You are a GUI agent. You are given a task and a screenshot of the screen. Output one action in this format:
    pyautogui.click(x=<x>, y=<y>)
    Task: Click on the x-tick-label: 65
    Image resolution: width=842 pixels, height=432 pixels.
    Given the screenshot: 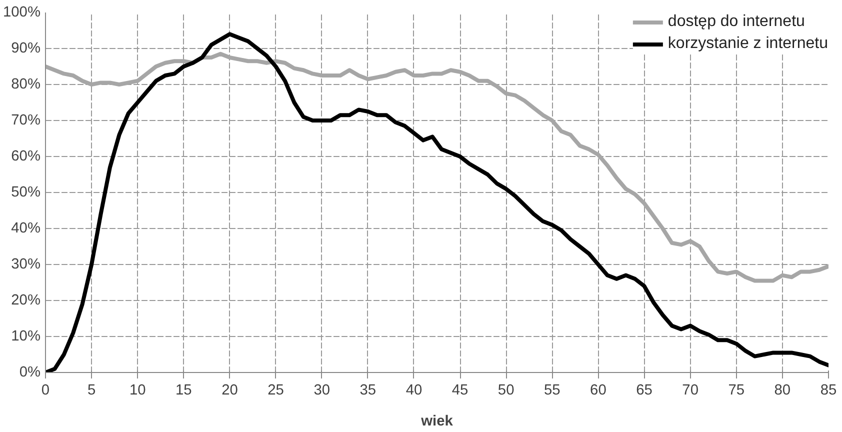 What is the action you would take?
    pyautogui.click(x=644, y=390)
    